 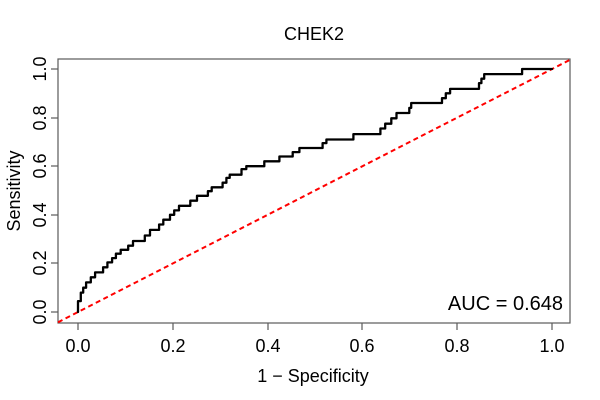 What do you see at coordinates (40, 262) in the screenshot?
I see `y-tick-label: 0.2` at bounding box center [40, 262].